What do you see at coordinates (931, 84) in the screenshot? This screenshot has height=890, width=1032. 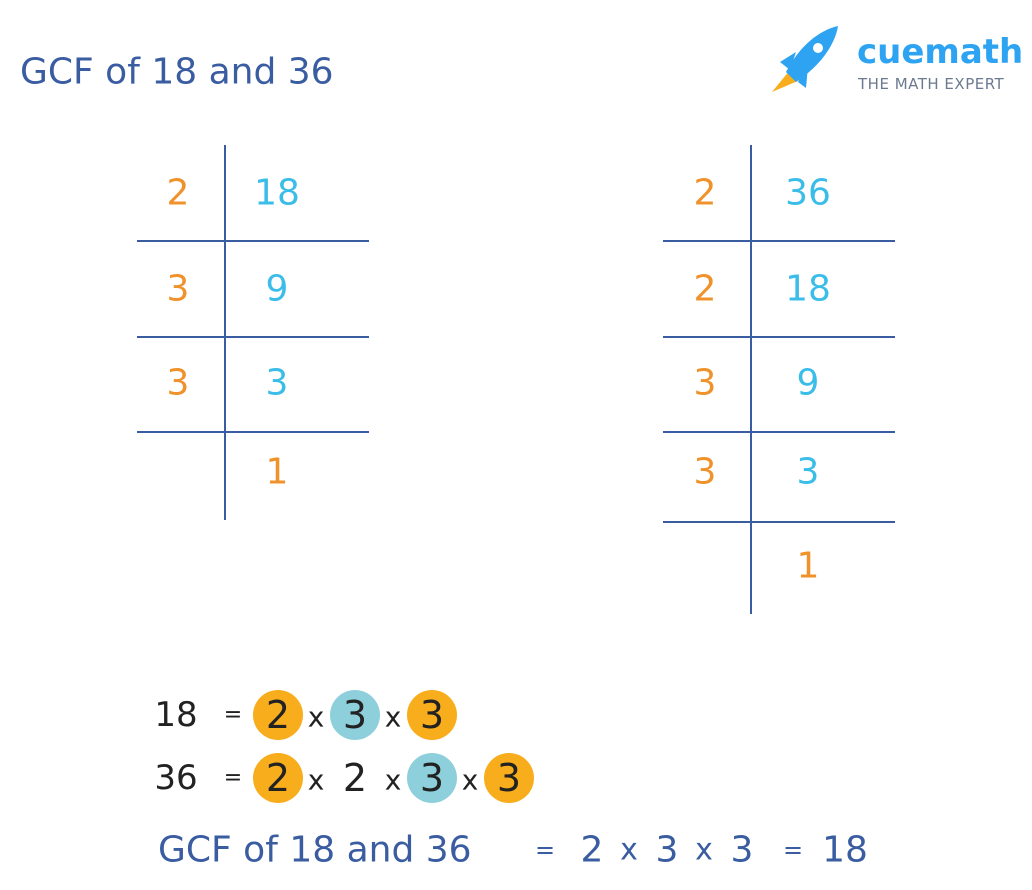 I see `logo-tagline: THE MATH EXPERT` at bounding box center [931, 84].